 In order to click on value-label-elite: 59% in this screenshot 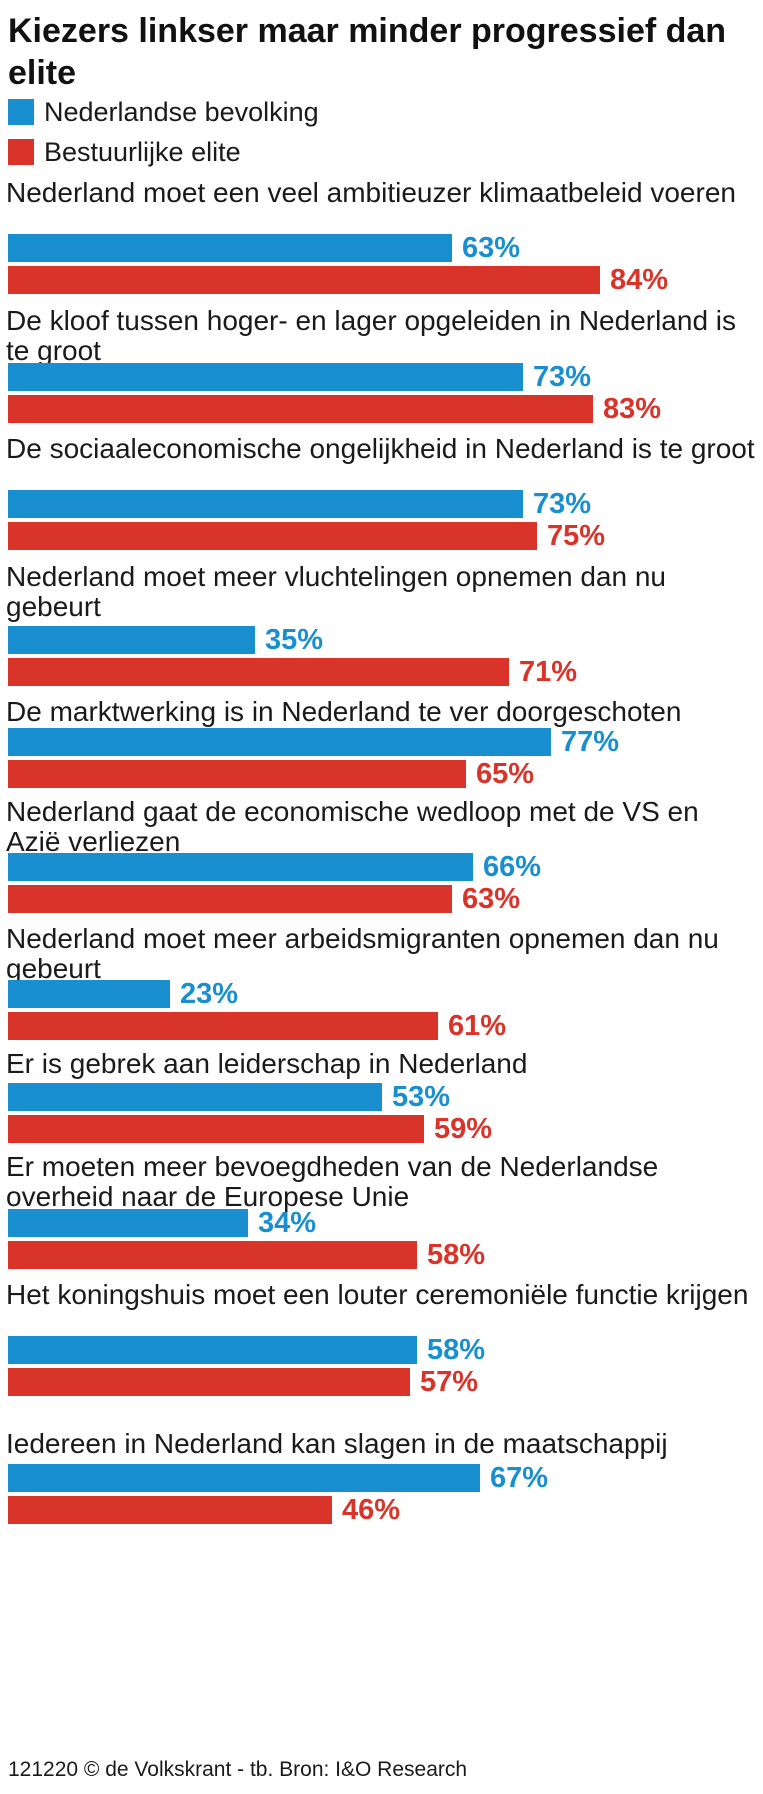, I will do `click(463, 1129)`.